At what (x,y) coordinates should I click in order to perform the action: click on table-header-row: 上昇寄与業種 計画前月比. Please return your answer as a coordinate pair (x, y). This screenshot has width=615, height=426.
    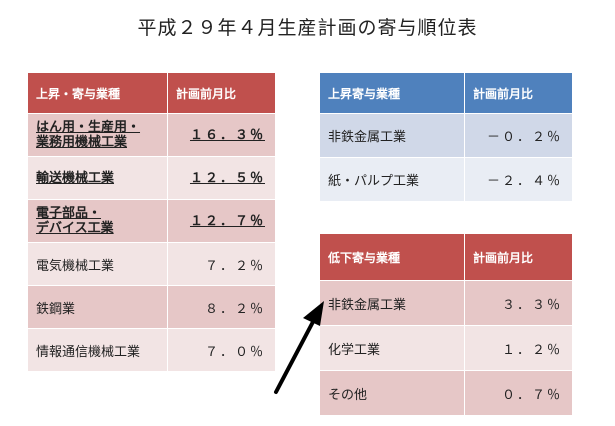
    Looking at the image, I should click on (446, 93).